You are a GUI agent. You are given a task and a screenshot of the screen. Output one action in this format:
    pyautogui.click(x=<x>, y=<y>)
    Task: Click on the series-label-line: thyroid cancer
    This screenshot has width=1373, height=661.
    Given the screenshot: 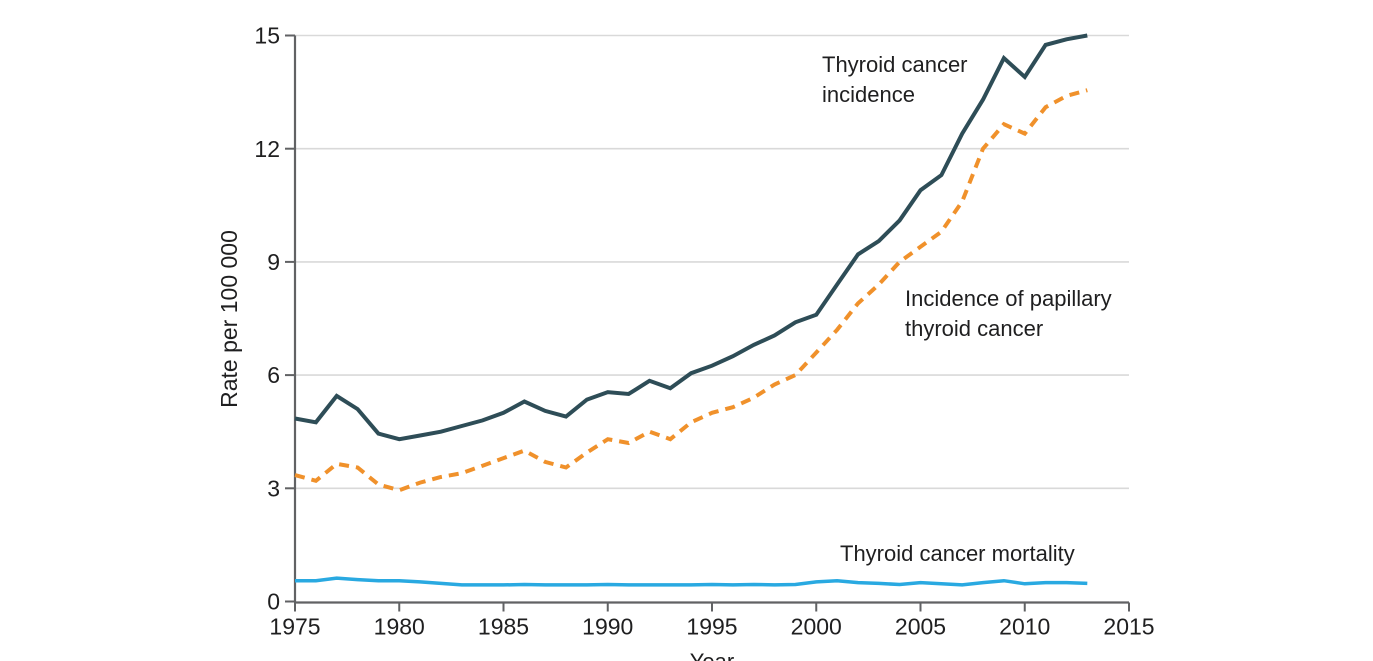 What is the action you would take?
    pyautogui.click(x=974, y=328)
    